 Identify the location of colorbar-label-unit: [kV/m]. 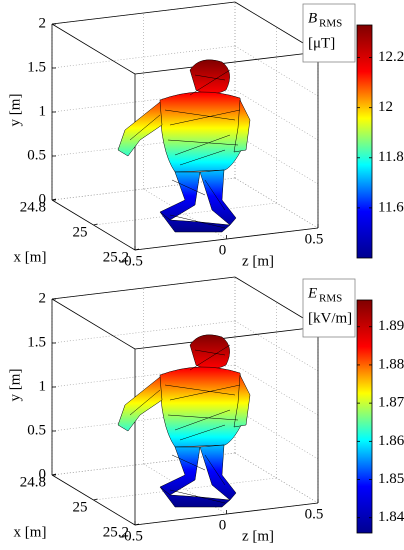
(330, 318).